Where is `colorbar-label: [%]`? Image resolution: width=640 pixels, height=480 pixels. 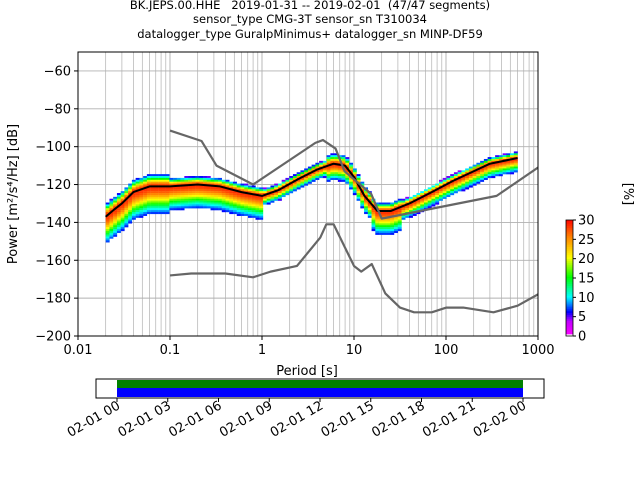
colorbar-label: [%] is located at coordinates (627, 194).